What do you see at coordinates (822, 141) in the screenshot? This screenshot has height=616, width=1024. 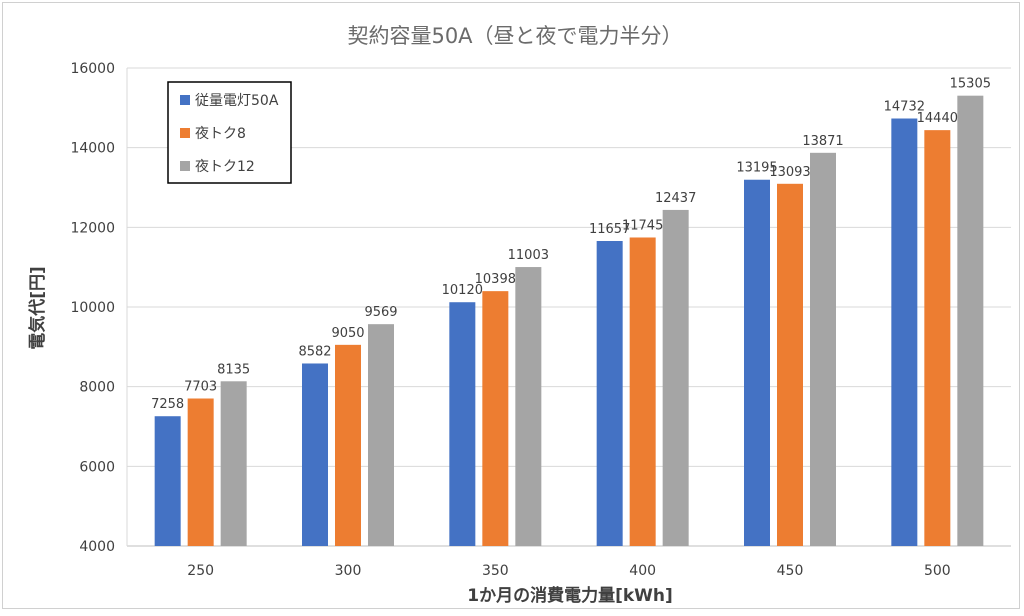 I see `data-label: 13871` at bounding box center [822, 141].